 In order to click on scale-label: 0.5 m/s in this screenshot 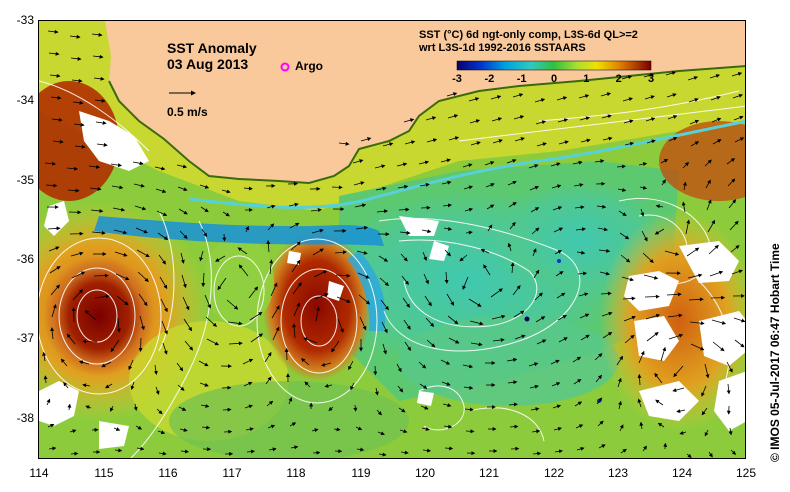, I will do `click(187, 112)`.